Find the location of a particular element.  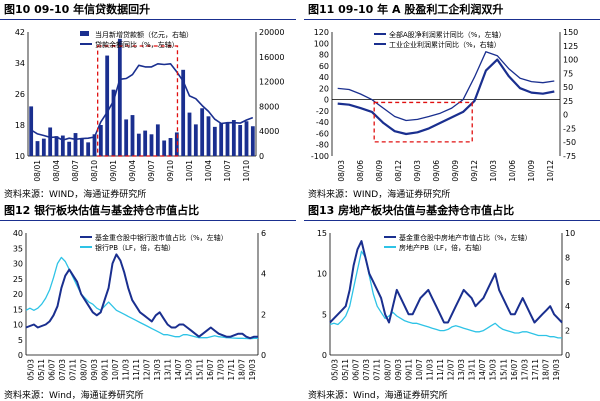

x-tick-label: 08/09 is located at coordinates (379, 171).